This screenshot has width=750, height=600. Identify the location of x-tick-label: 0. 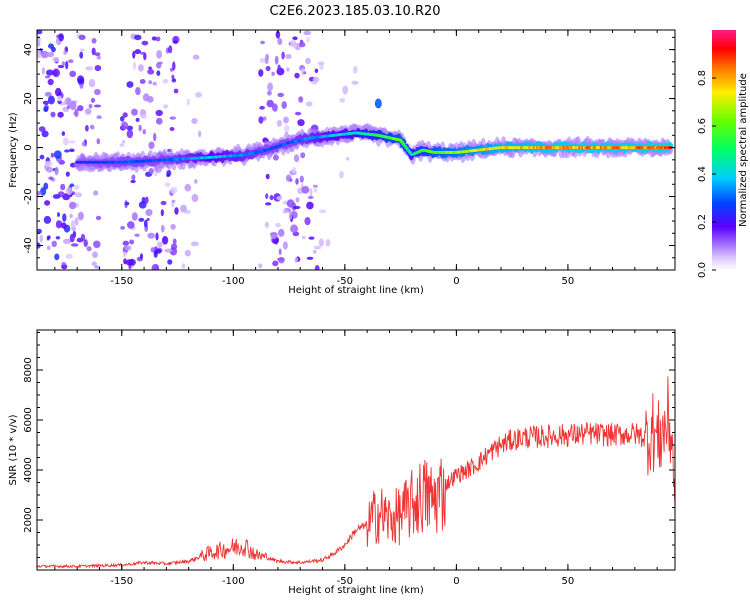
(456, 581).